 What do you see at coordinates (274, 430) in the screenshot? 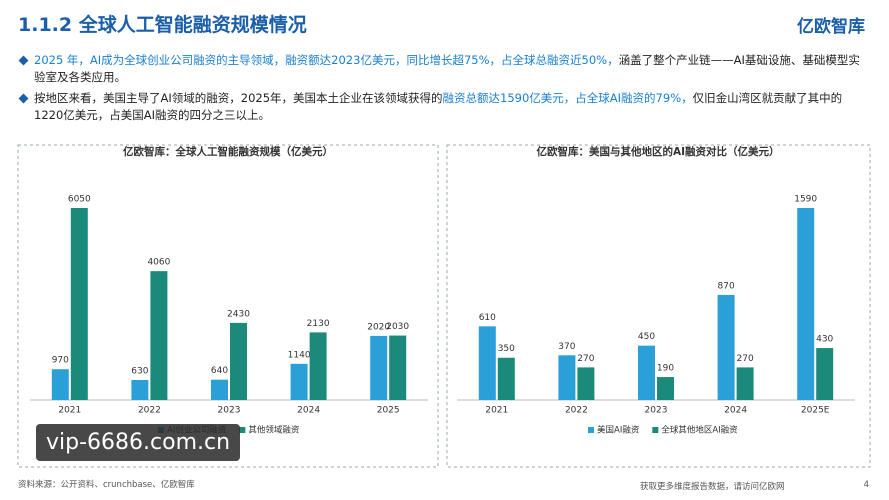
I see `legend-label: 其他领域融资` at bounding box center [274, 430].